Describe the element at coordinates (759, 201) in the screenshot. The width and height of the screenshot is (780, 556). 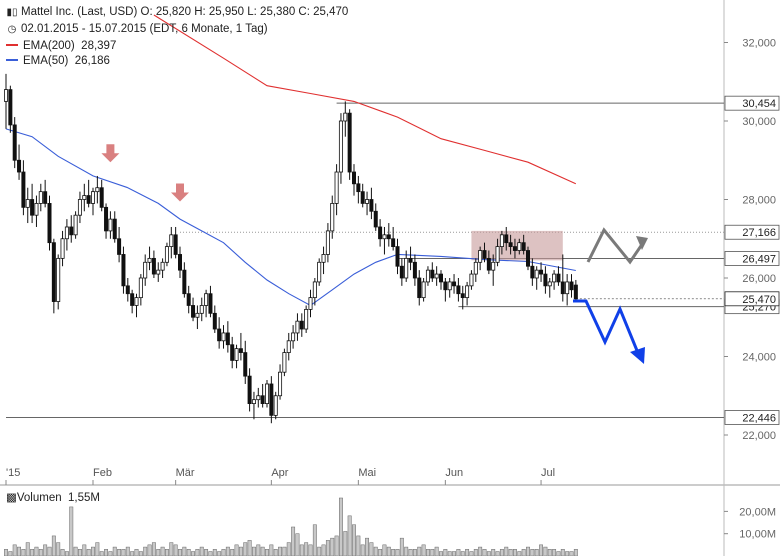
I see `y-tick-label: 28,000` at that location.